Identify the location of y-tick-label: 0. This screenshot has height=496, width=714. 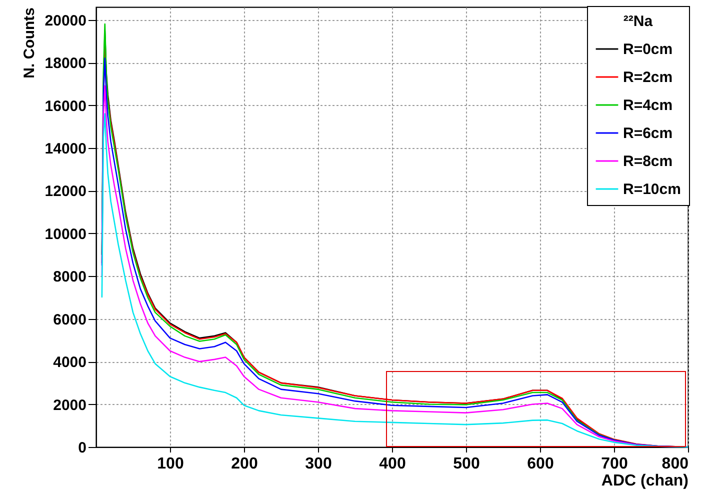
(82, 448).